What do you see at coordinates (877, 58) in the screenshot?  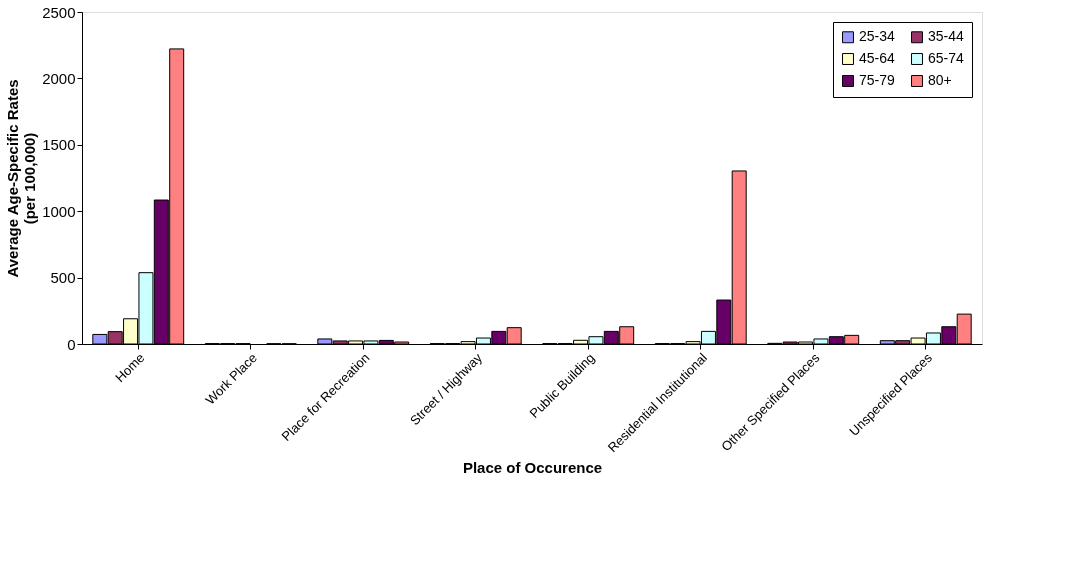 I see `legend-label: 45-64` at bounding box center [877, 58].